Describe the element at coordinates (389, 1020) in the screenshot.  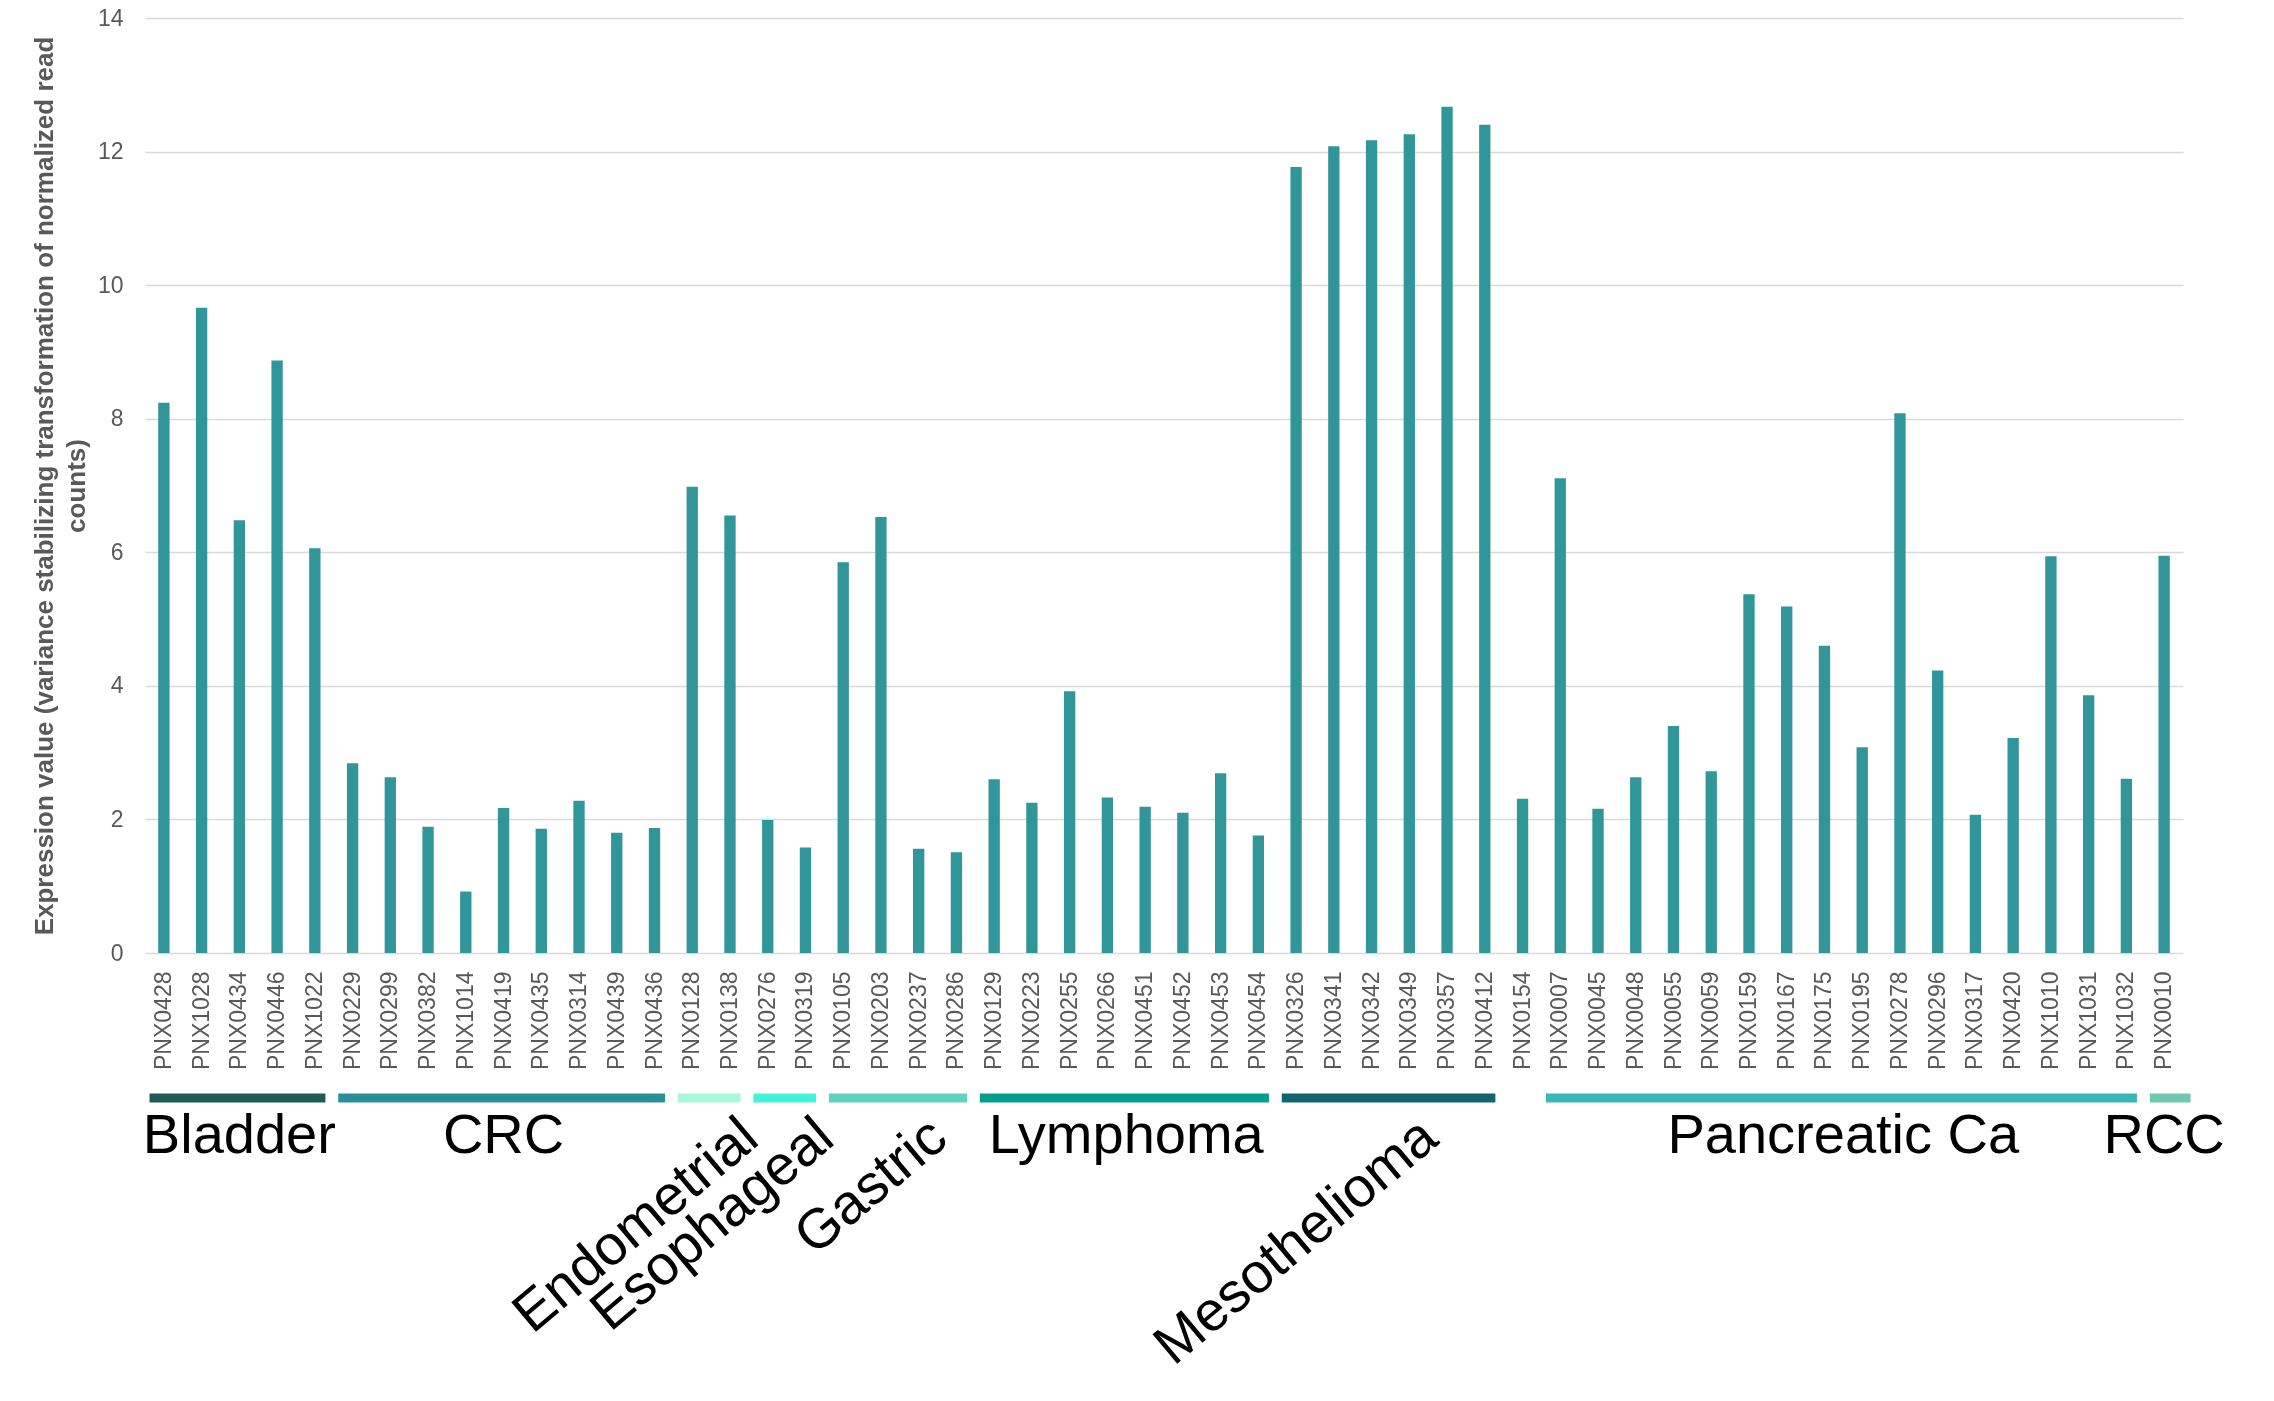
I see `x-tick-label: PNX0299` at that location.